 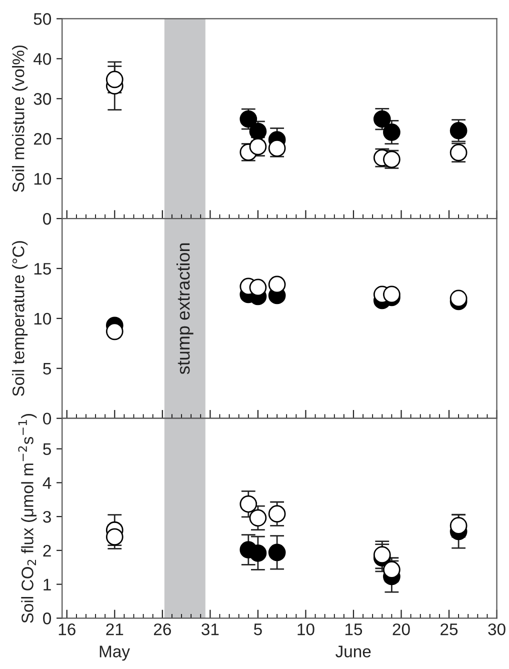 I want to click on x-tick-label: 16, so click(x=67, y=629).